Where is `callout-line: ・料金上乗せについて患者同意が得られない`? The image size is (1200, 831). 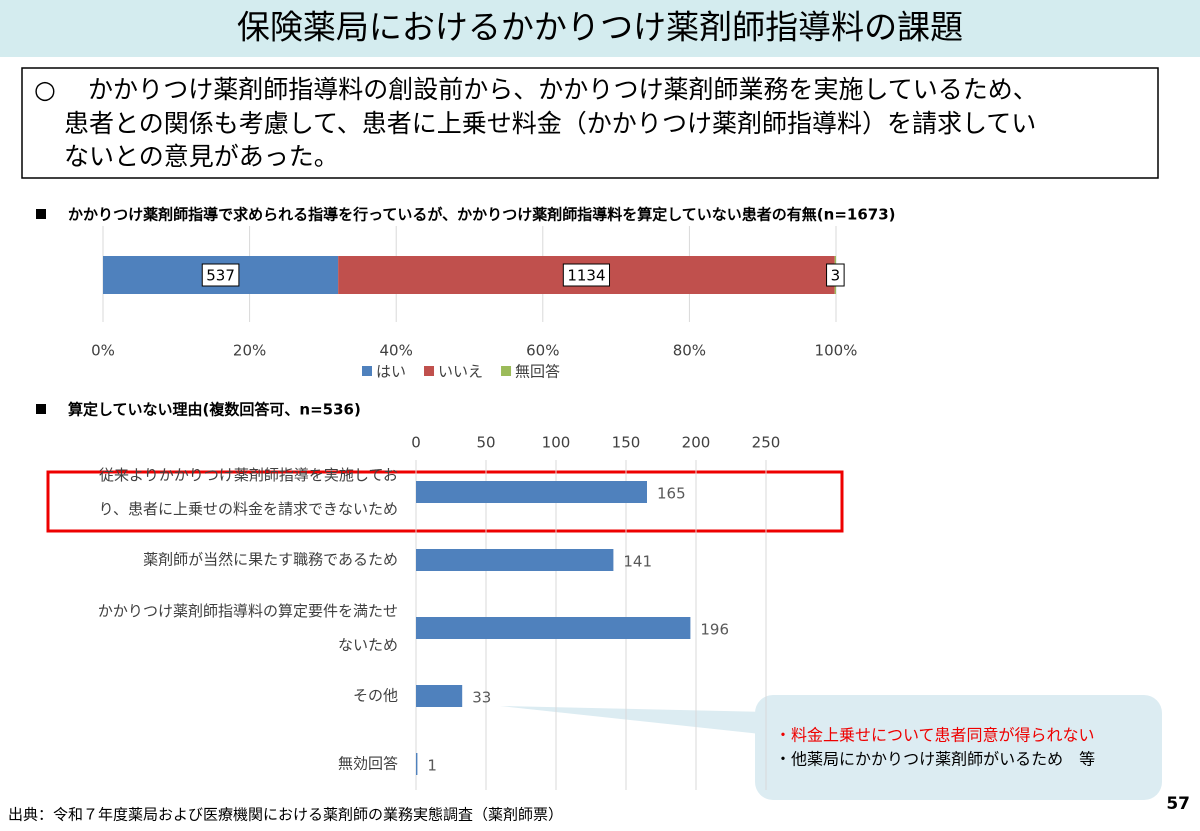 callout-line: ・料金上乗せについて患者同意が得られない is located at coordinates (935, 735).